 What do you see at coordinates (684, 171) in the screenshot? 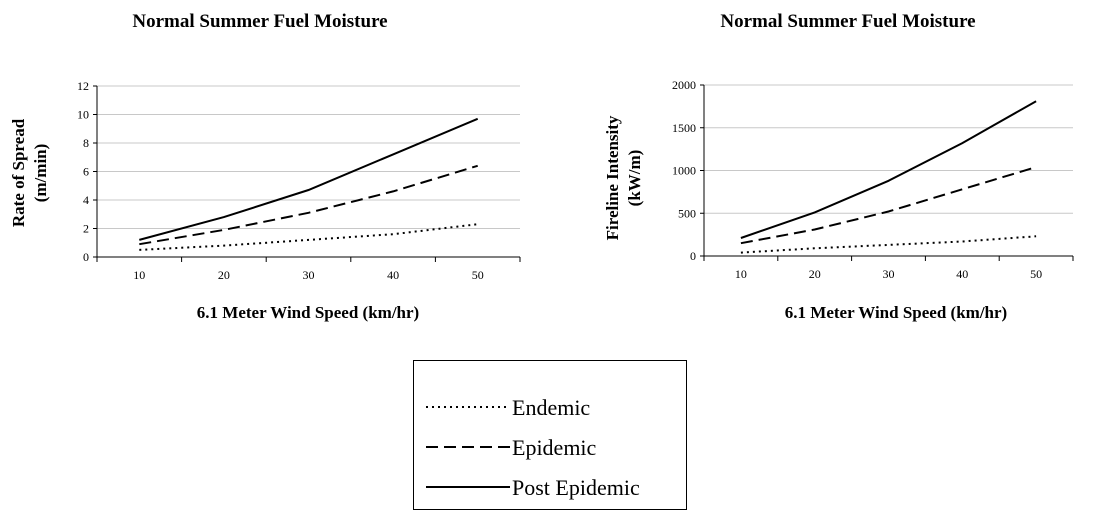
I see `y-tick-label: 1000` at bounding box center [684, 171].